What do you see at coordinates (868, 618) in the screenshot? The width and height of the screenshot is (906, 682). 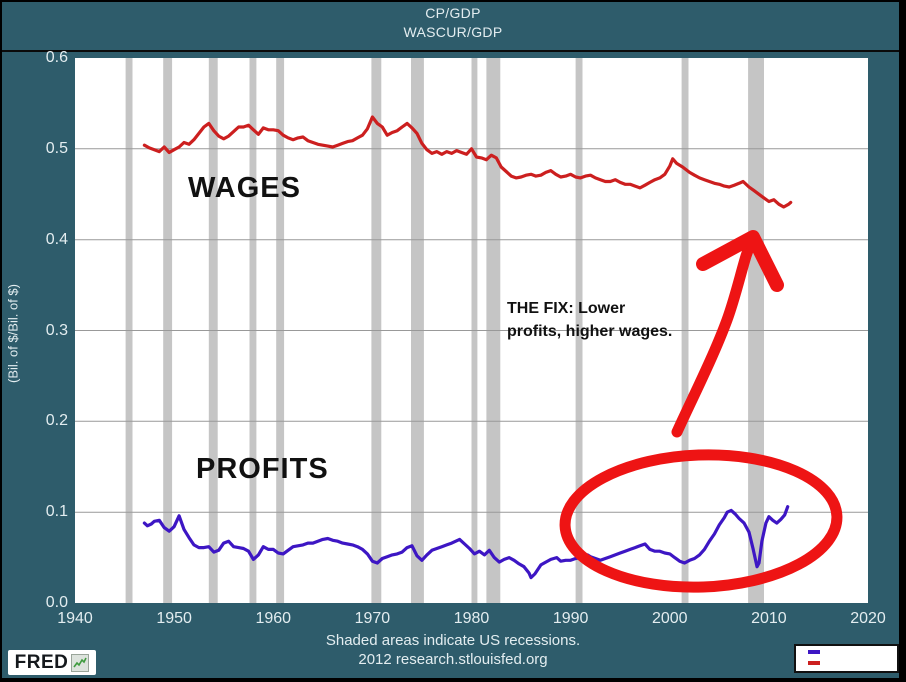 I see `x-tick-label: 2020` at bounding box center [868, 618].